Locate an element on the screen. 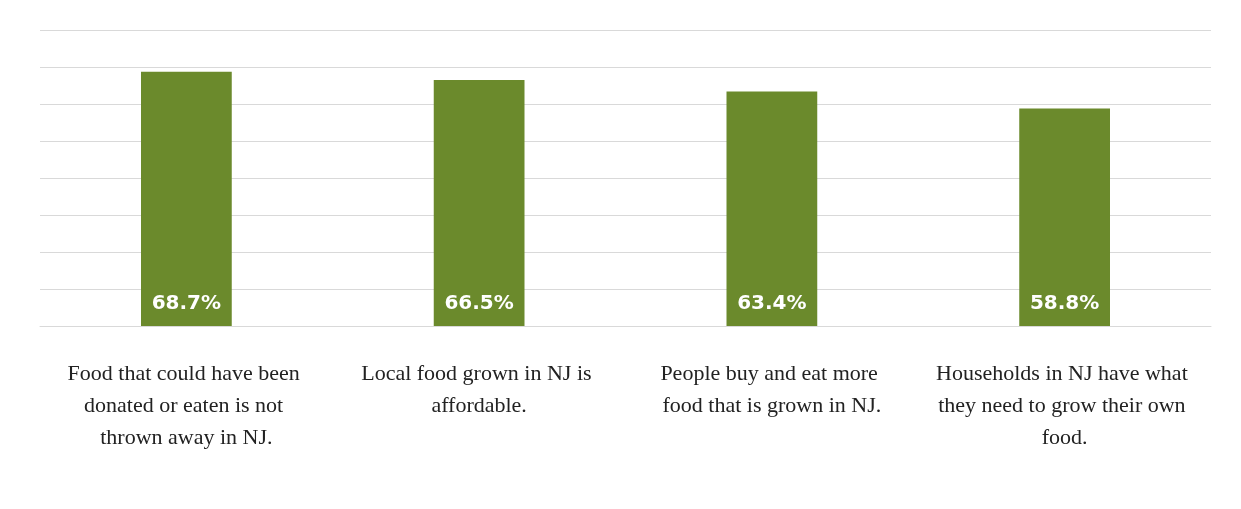 The image size is (1241, 509). data-label: 58.8% is located at coordinates (1064, 302).